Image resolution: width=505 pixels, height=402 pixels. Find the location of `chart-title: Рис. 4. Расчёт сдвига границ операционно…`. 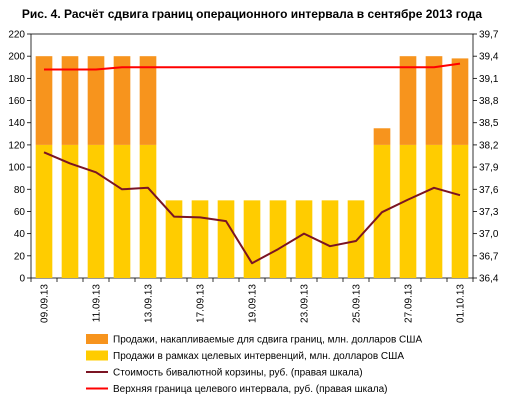

chart-title: Рис. 4. Расчёт сдвига границ операционно… is located at coordinates (252, 14).